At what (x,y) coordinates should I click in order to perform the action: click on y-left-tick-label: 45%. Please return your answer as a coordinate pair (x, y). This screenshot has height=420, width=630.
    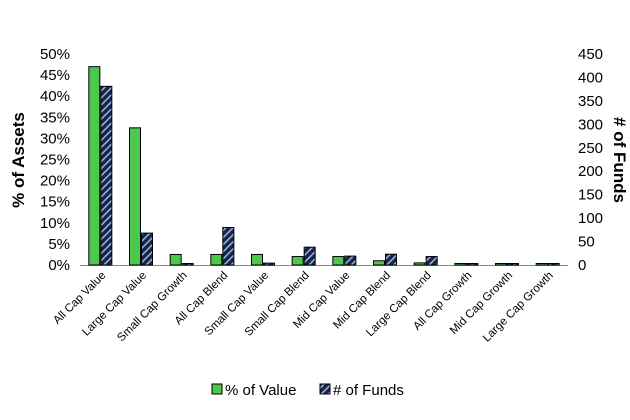
    Looking at the image, I should click on (55, 75).